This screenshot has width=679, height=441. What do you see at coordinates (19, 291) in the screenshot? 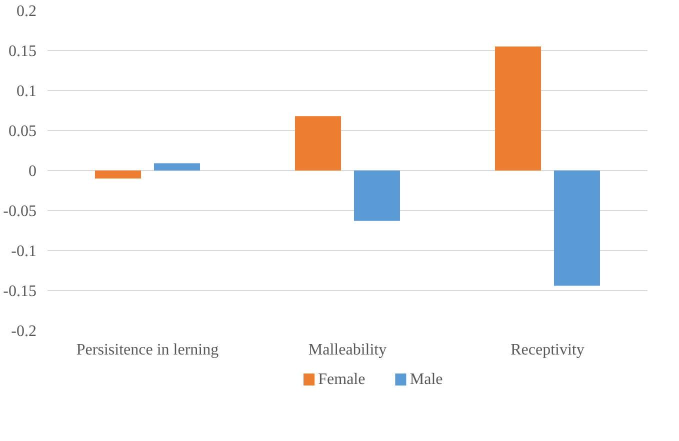
I see `y-tick-label: -0.15` at bounding box center [19, 291].